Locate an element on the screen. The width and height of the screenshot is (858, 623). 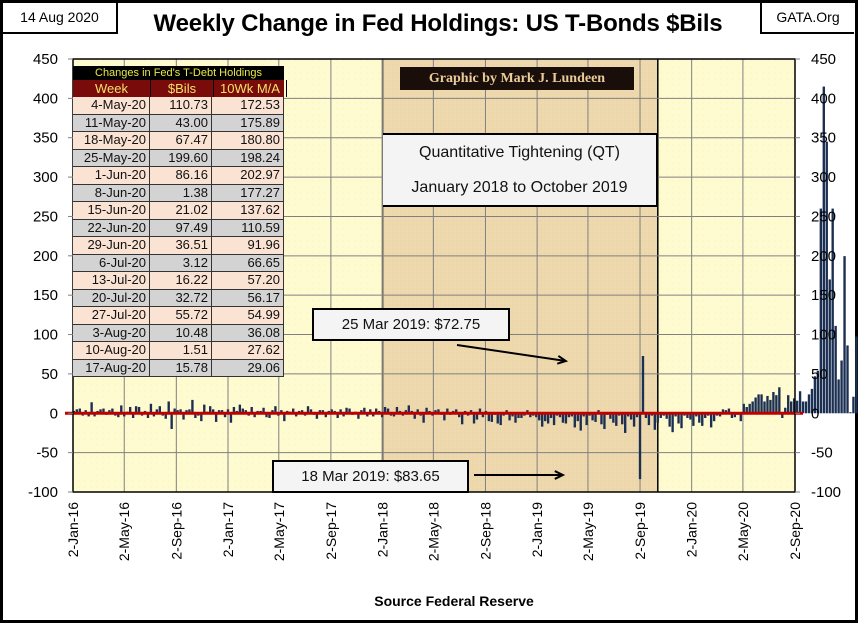
y-tick-label-left: 300 is located at coordinates (45, 177).